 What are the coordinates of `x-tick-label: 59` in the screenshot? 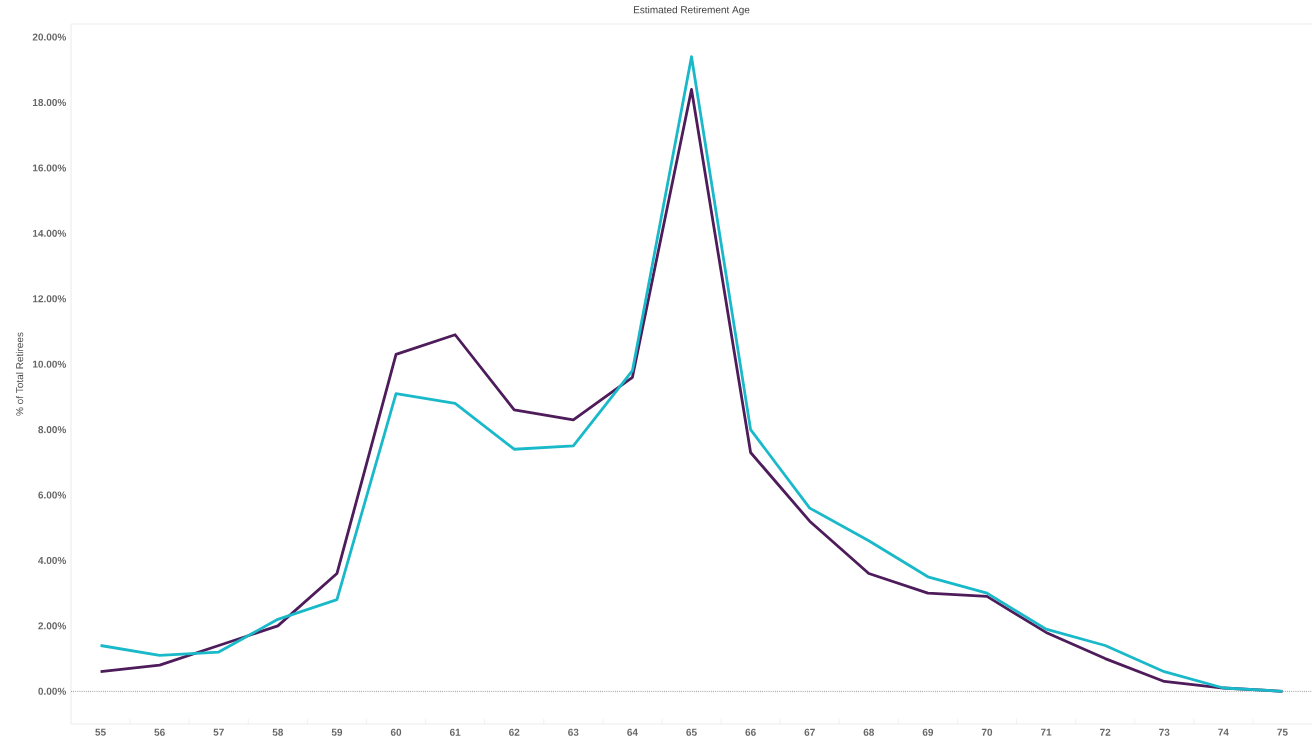 It's located at (337, 732).